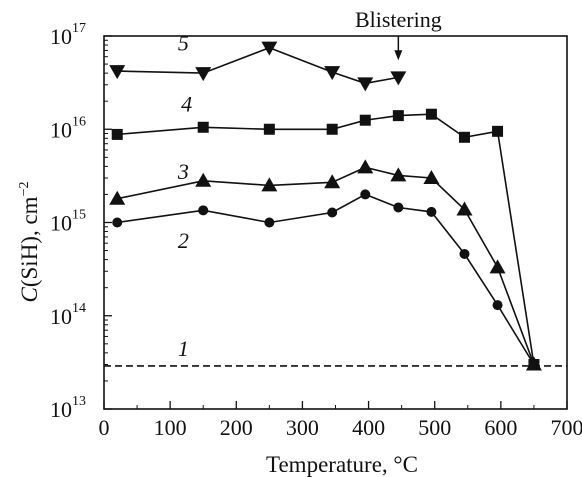 The height and width of the screenshot is (477, 582). What do you see at coordinates (236, 427) in the screenshot?
I see `x-tick-label: 200` at bounding box center [236, 427].